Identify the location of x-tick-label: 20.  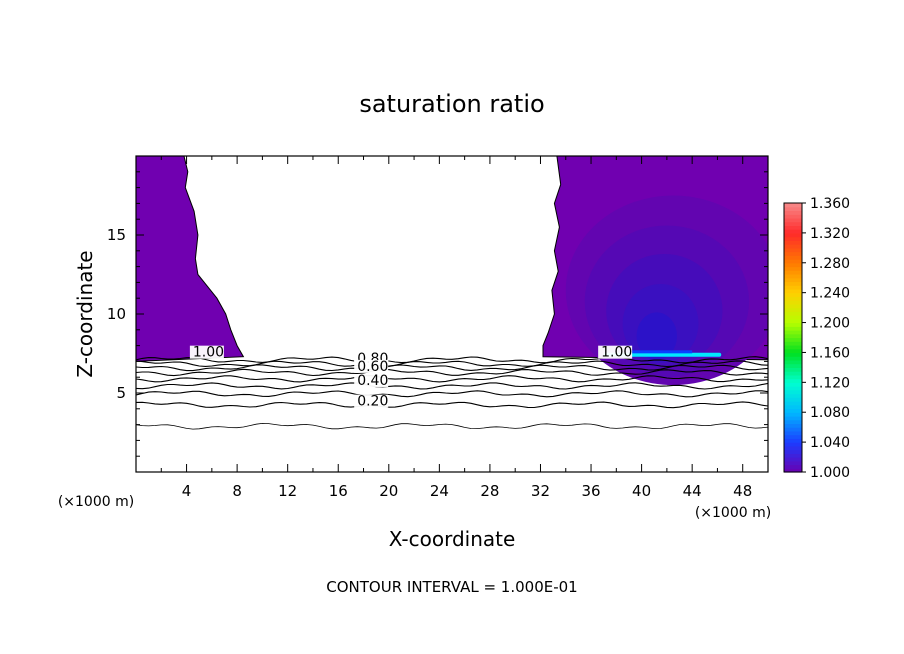
(388, 491).